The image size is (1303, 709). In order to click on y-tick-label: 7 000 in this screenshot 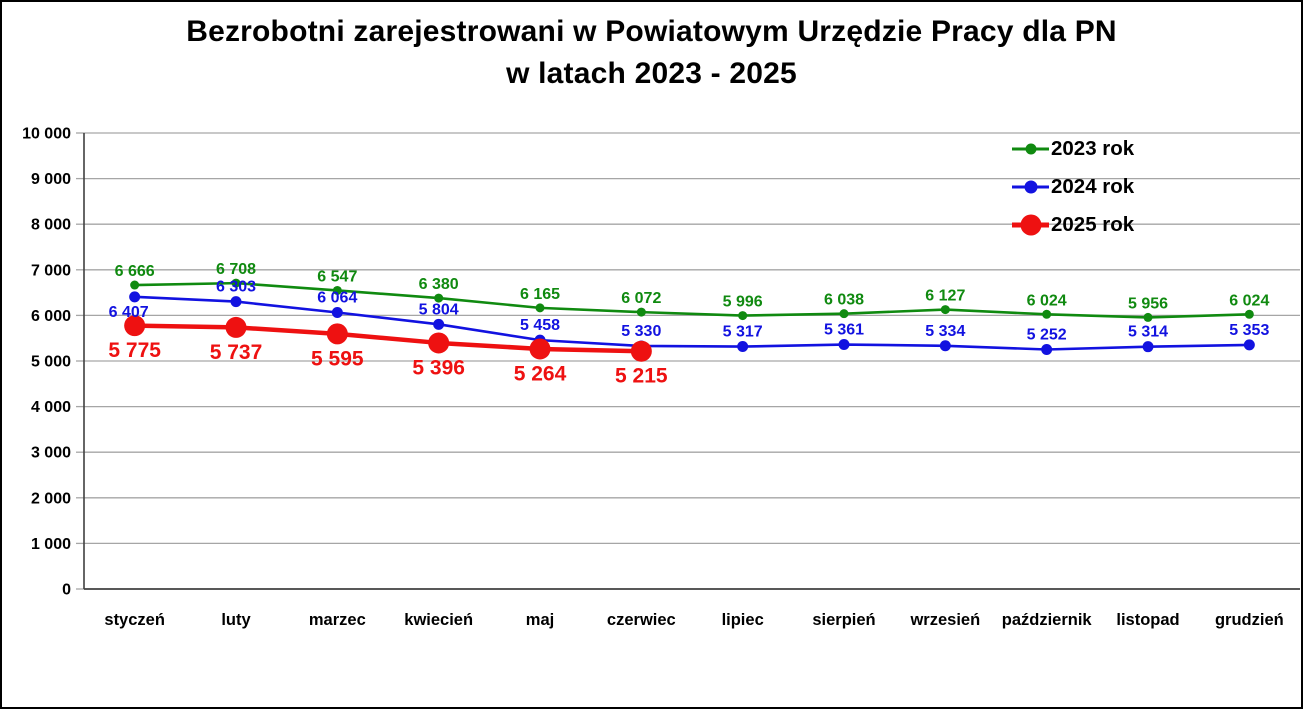, I will do `click(51, 270)`.